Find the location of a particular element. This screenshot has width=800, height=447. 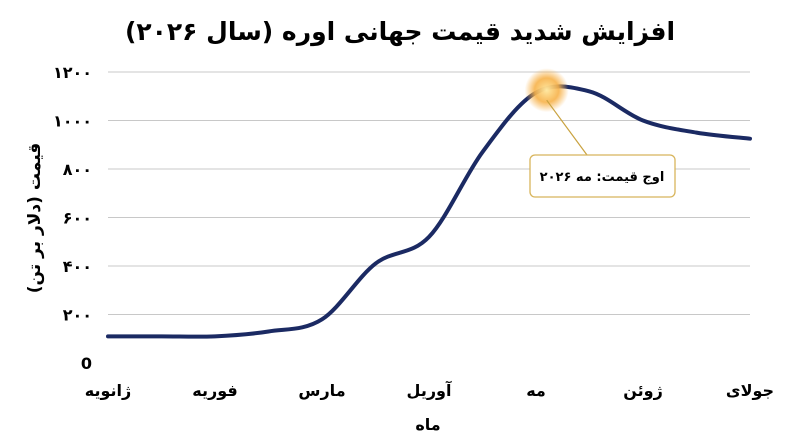

annotation-box is located at coordinates (602, 176).